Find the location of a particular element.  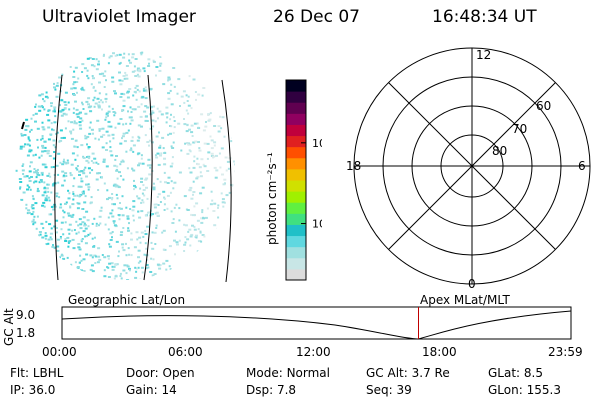

coastline-mark is located at coordinates (23, 125).